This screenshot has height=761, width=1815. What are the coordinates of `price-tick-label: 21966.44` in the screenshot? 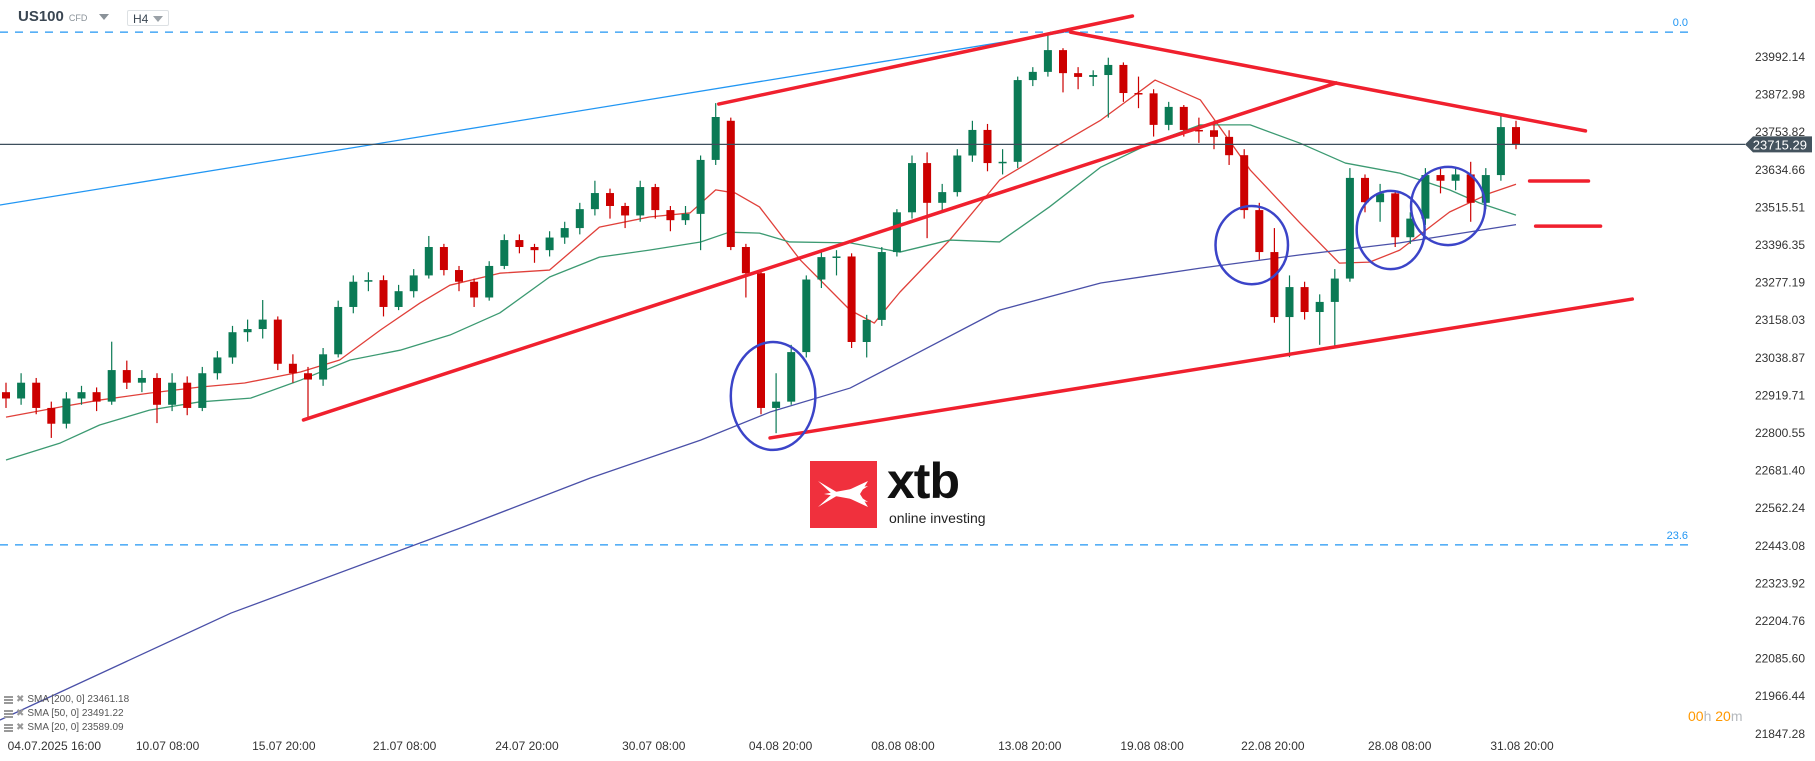 It's located at (1780, 696).